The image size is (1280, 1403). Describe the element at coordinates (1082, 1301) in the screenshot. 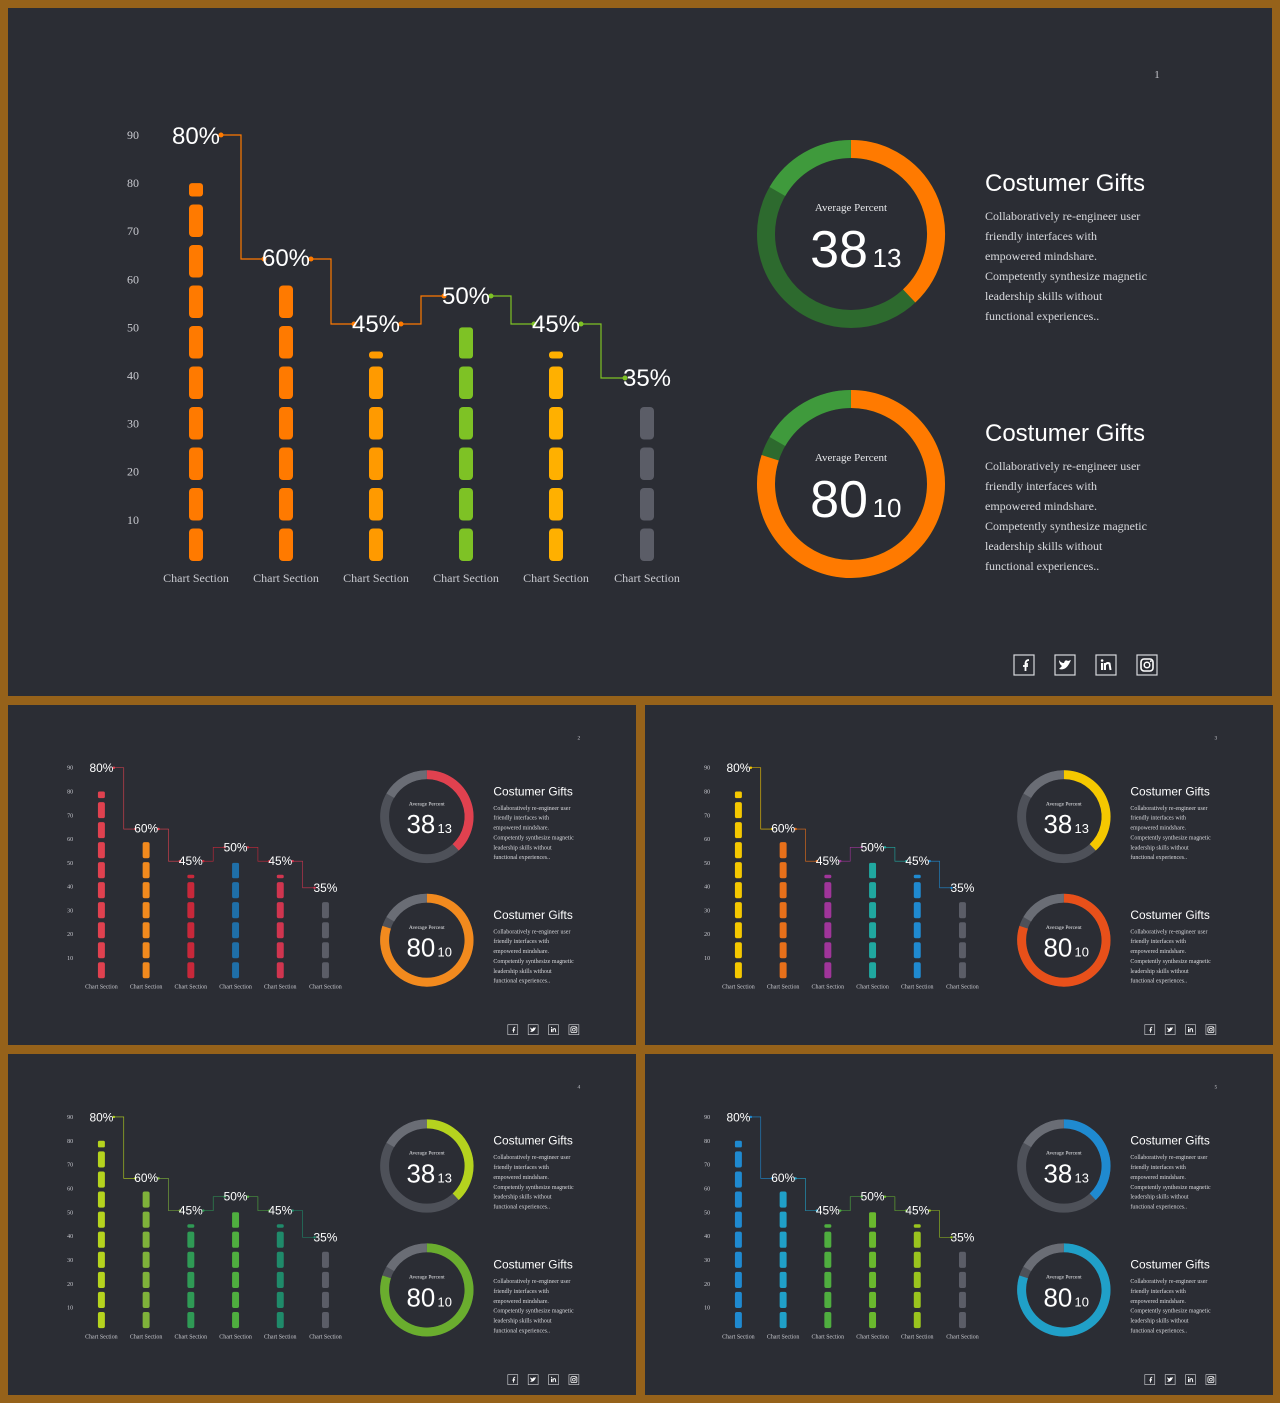

I see `donut-small-number: 10` at that location.